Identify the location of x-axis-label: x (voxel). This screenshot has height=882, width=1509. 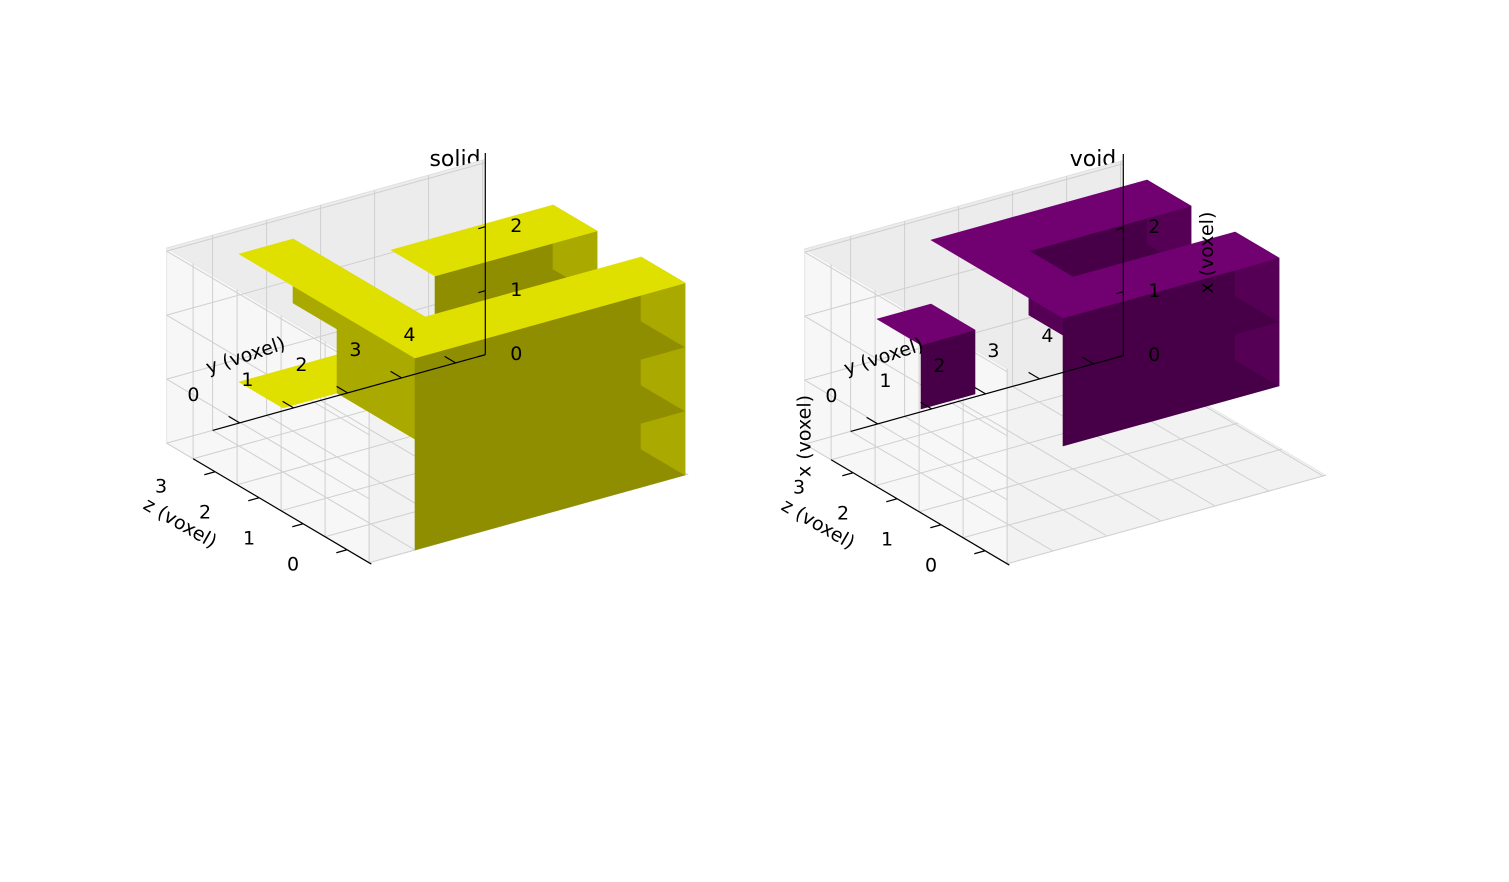
(1207, 253).